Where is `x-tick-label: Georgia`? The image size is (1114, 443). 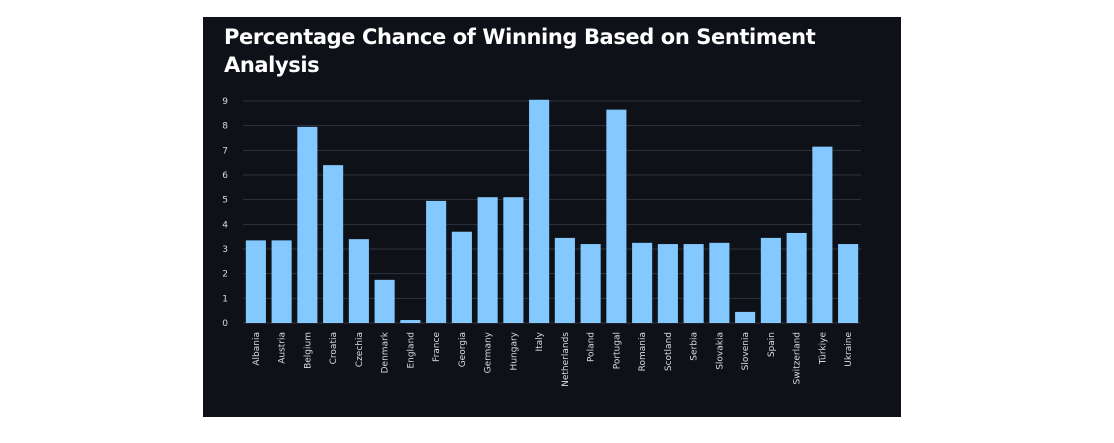 x-tick-label: Georgia is located at coordinates (463, 349).